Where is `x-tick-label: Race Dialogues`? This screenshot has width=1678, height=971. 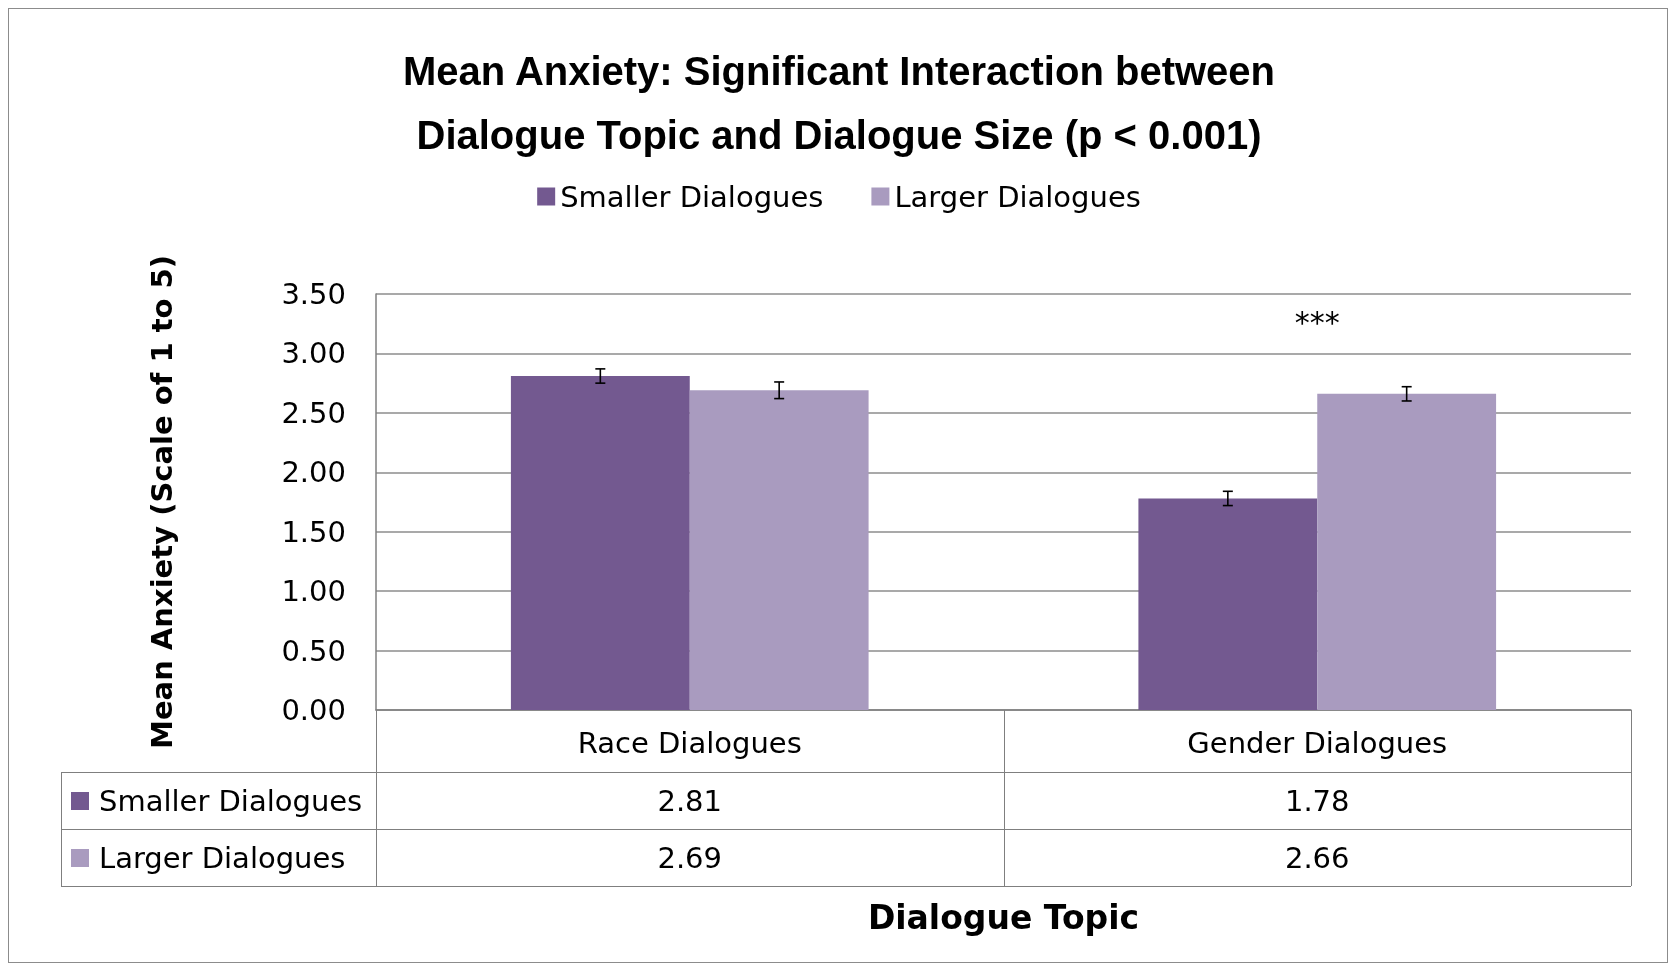 x-tick-label: Race Dialogues is located at coordinates (689, 742).